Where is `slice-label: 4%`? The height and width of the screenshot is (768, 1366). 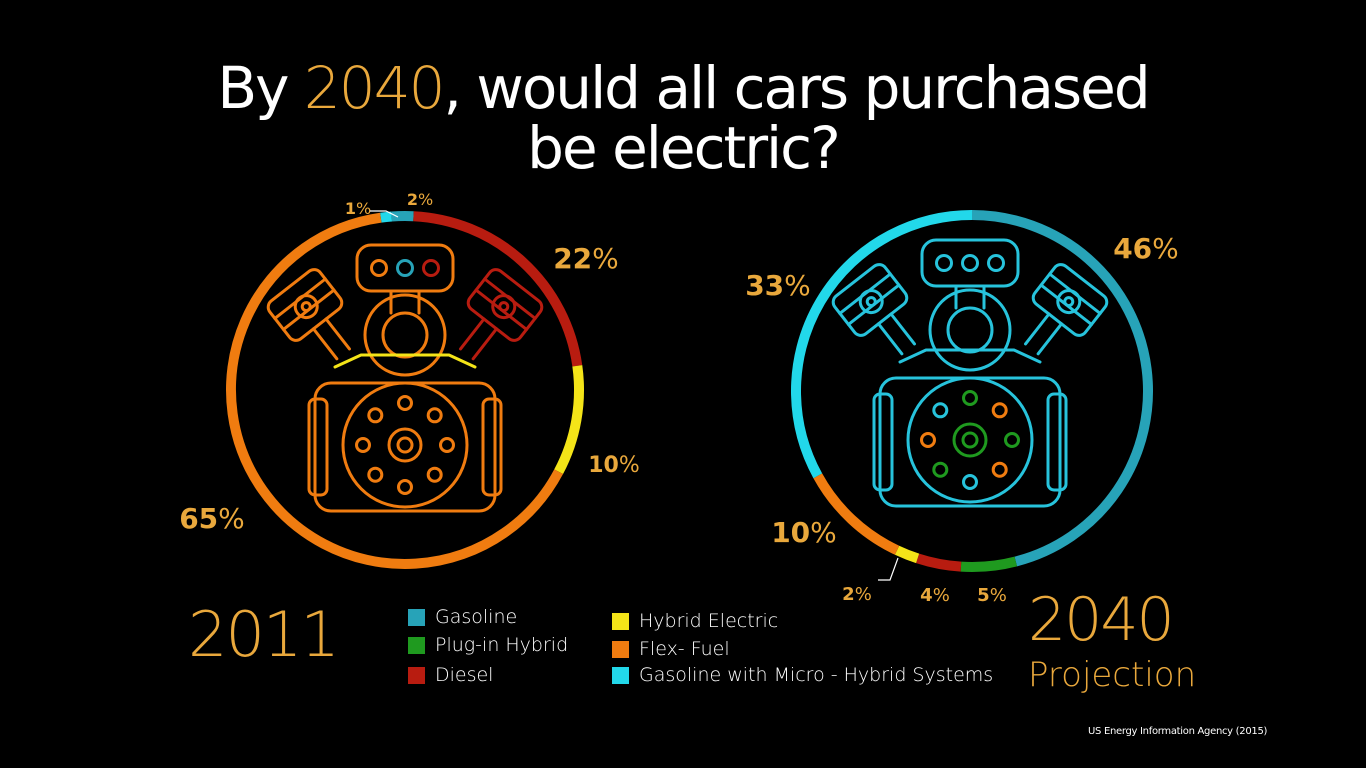
slice-label: 4% is located at coordinates (935, 595).